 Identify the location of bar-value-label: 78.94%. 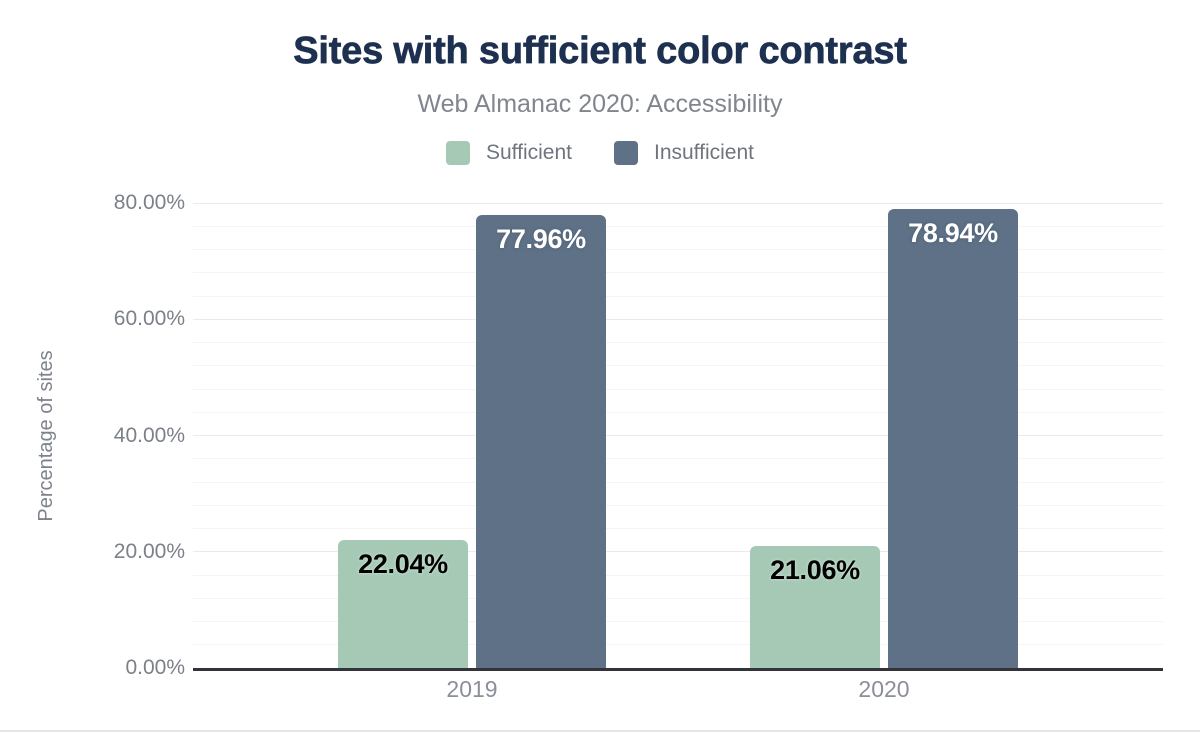
(953, 233).